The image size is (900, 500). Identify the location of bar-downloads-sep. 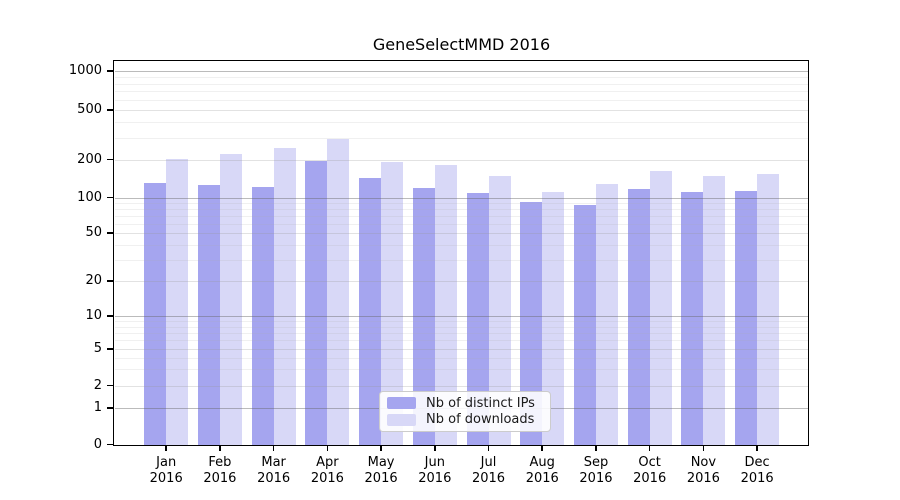
(606, 314).